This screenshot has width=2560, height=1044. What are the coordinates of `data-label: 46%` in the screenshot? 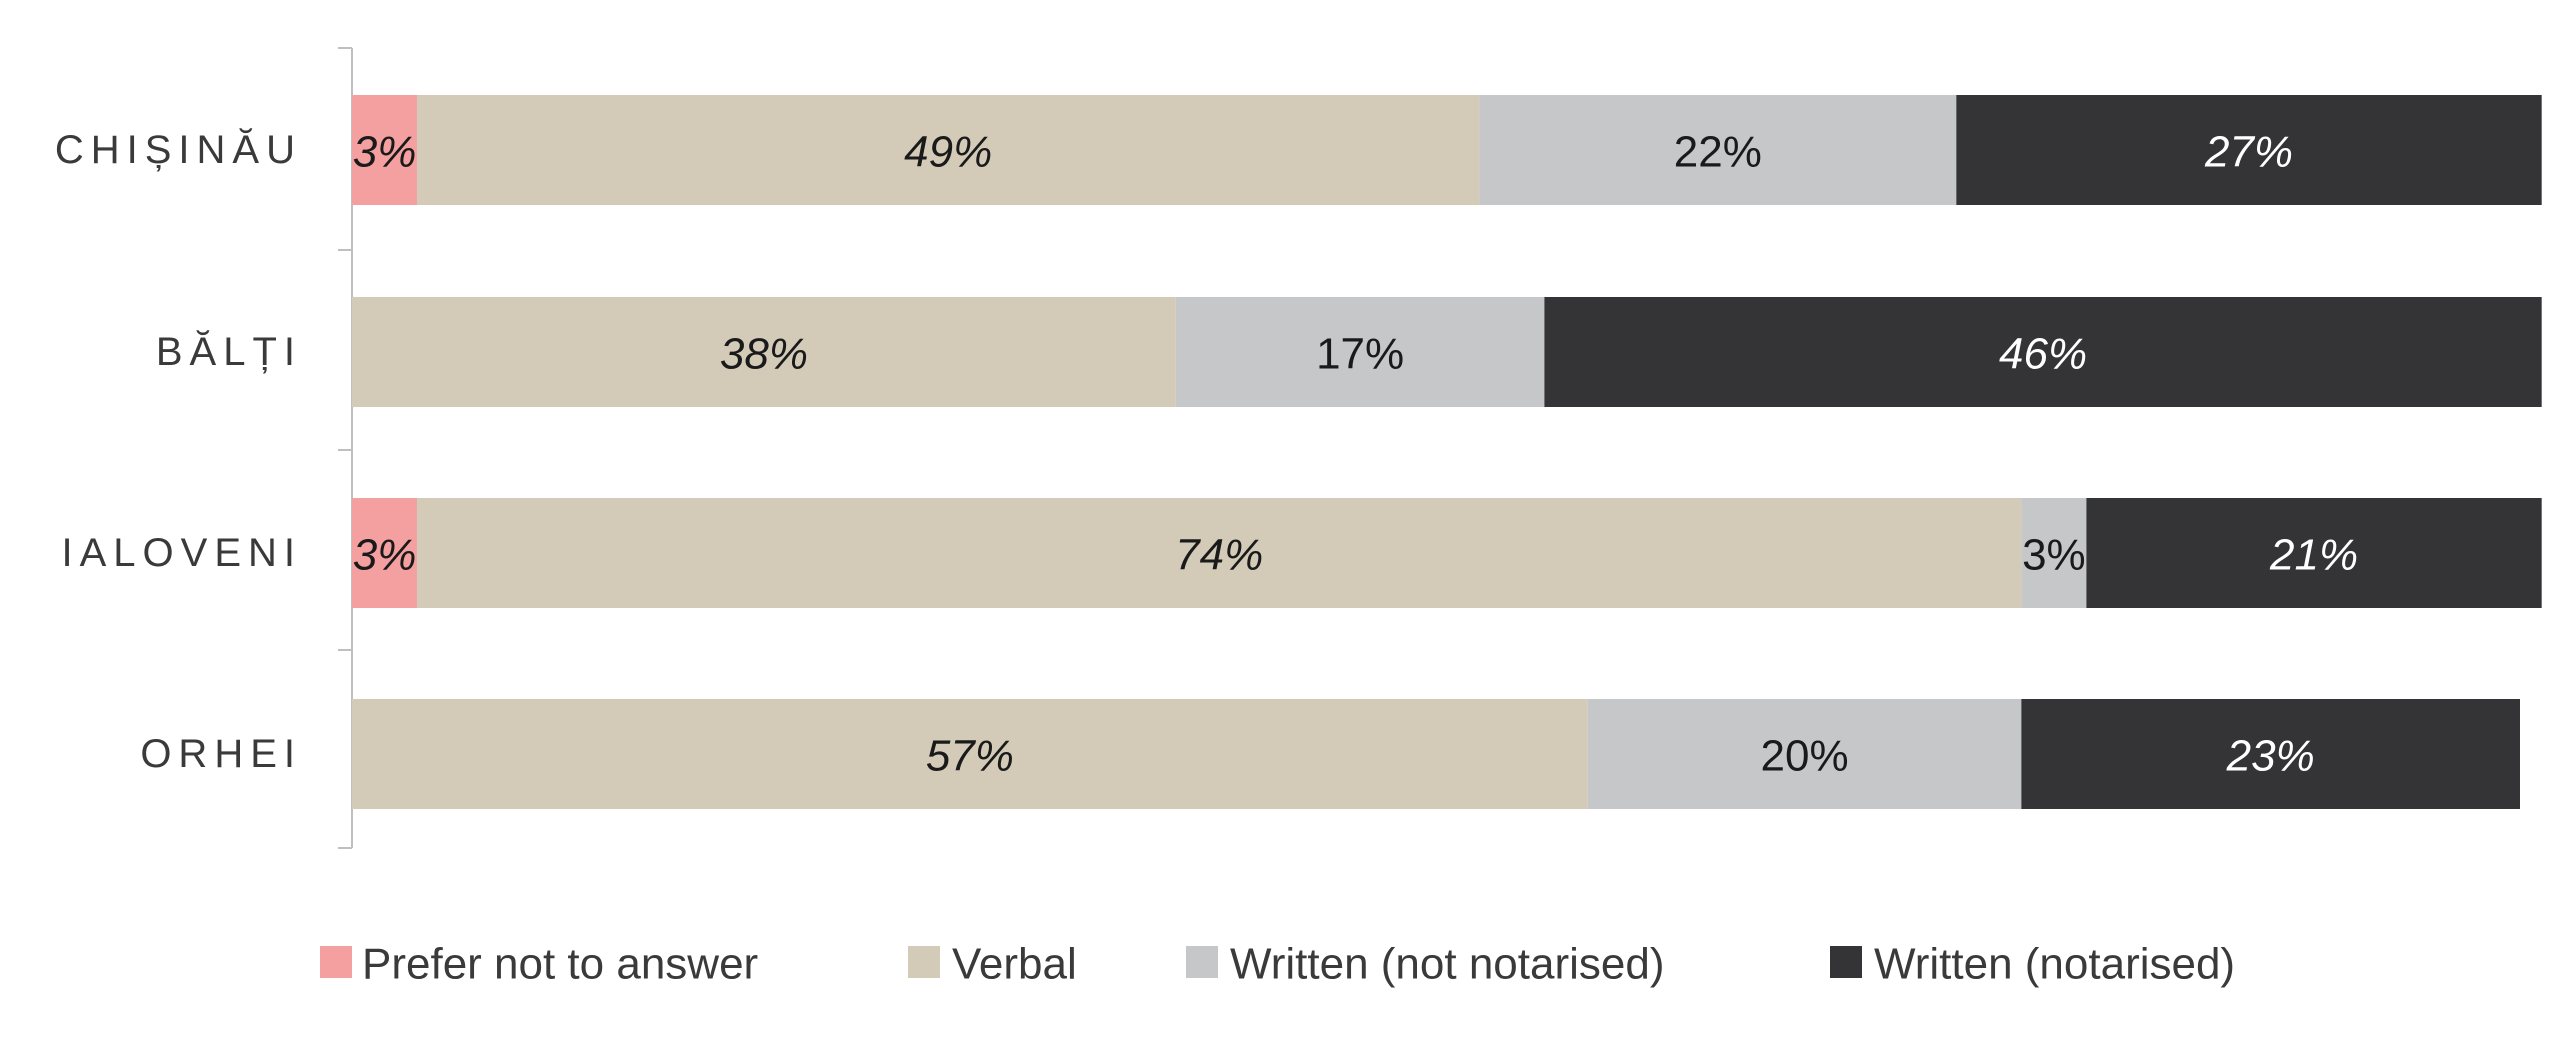 It's located at (2043, 354).